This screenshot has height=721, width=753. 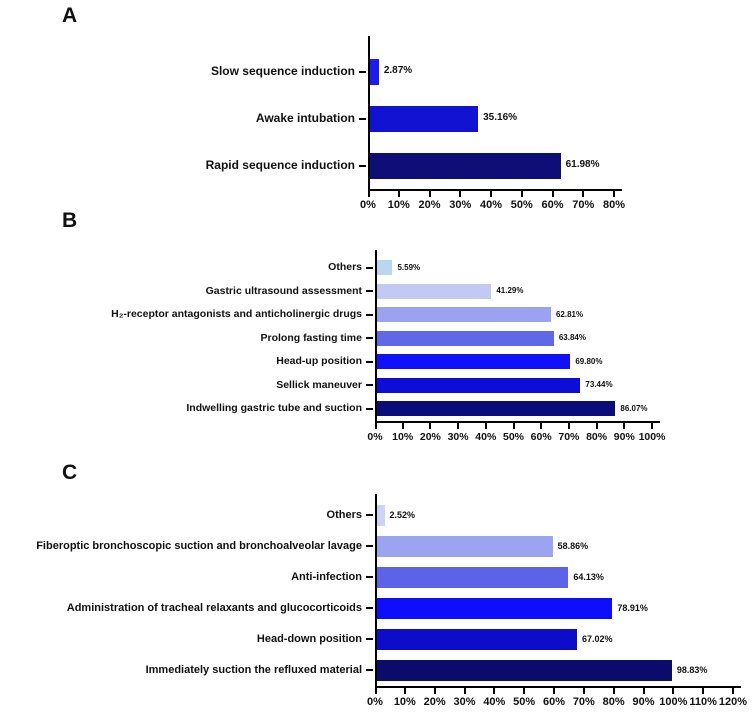 I want to click on category-label: Indwelling gastric tube and suction, so click(x=187, y=408).